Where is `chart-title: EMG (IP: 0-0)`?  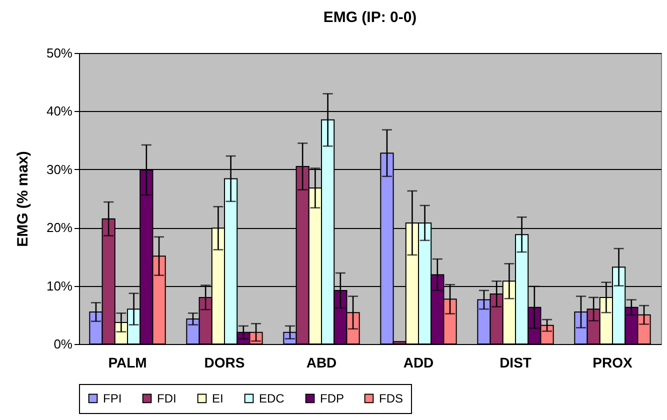 chart-title: EMG (IP: 0-0) is located at coordinates (370, 17).